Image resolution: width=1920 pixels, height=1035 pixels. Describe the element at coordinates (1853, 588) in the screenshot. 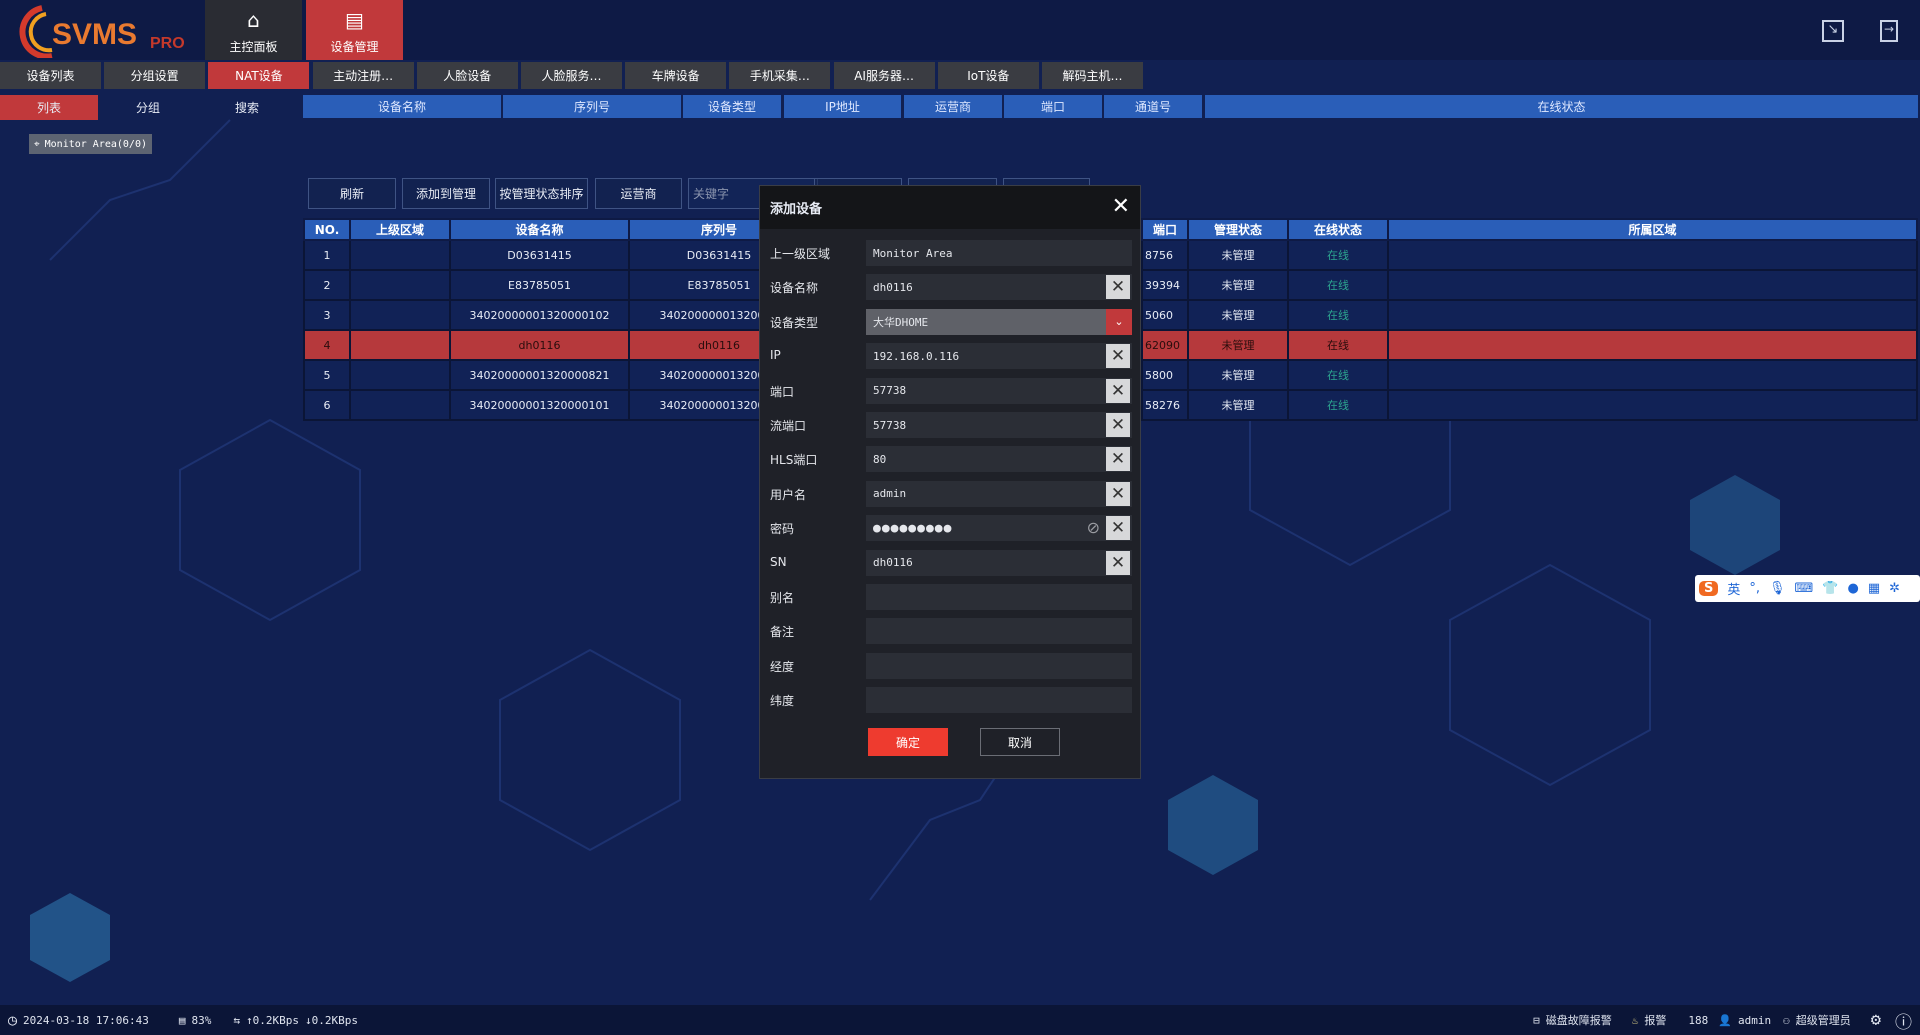

I see `assistant-icon: ●` at that location.